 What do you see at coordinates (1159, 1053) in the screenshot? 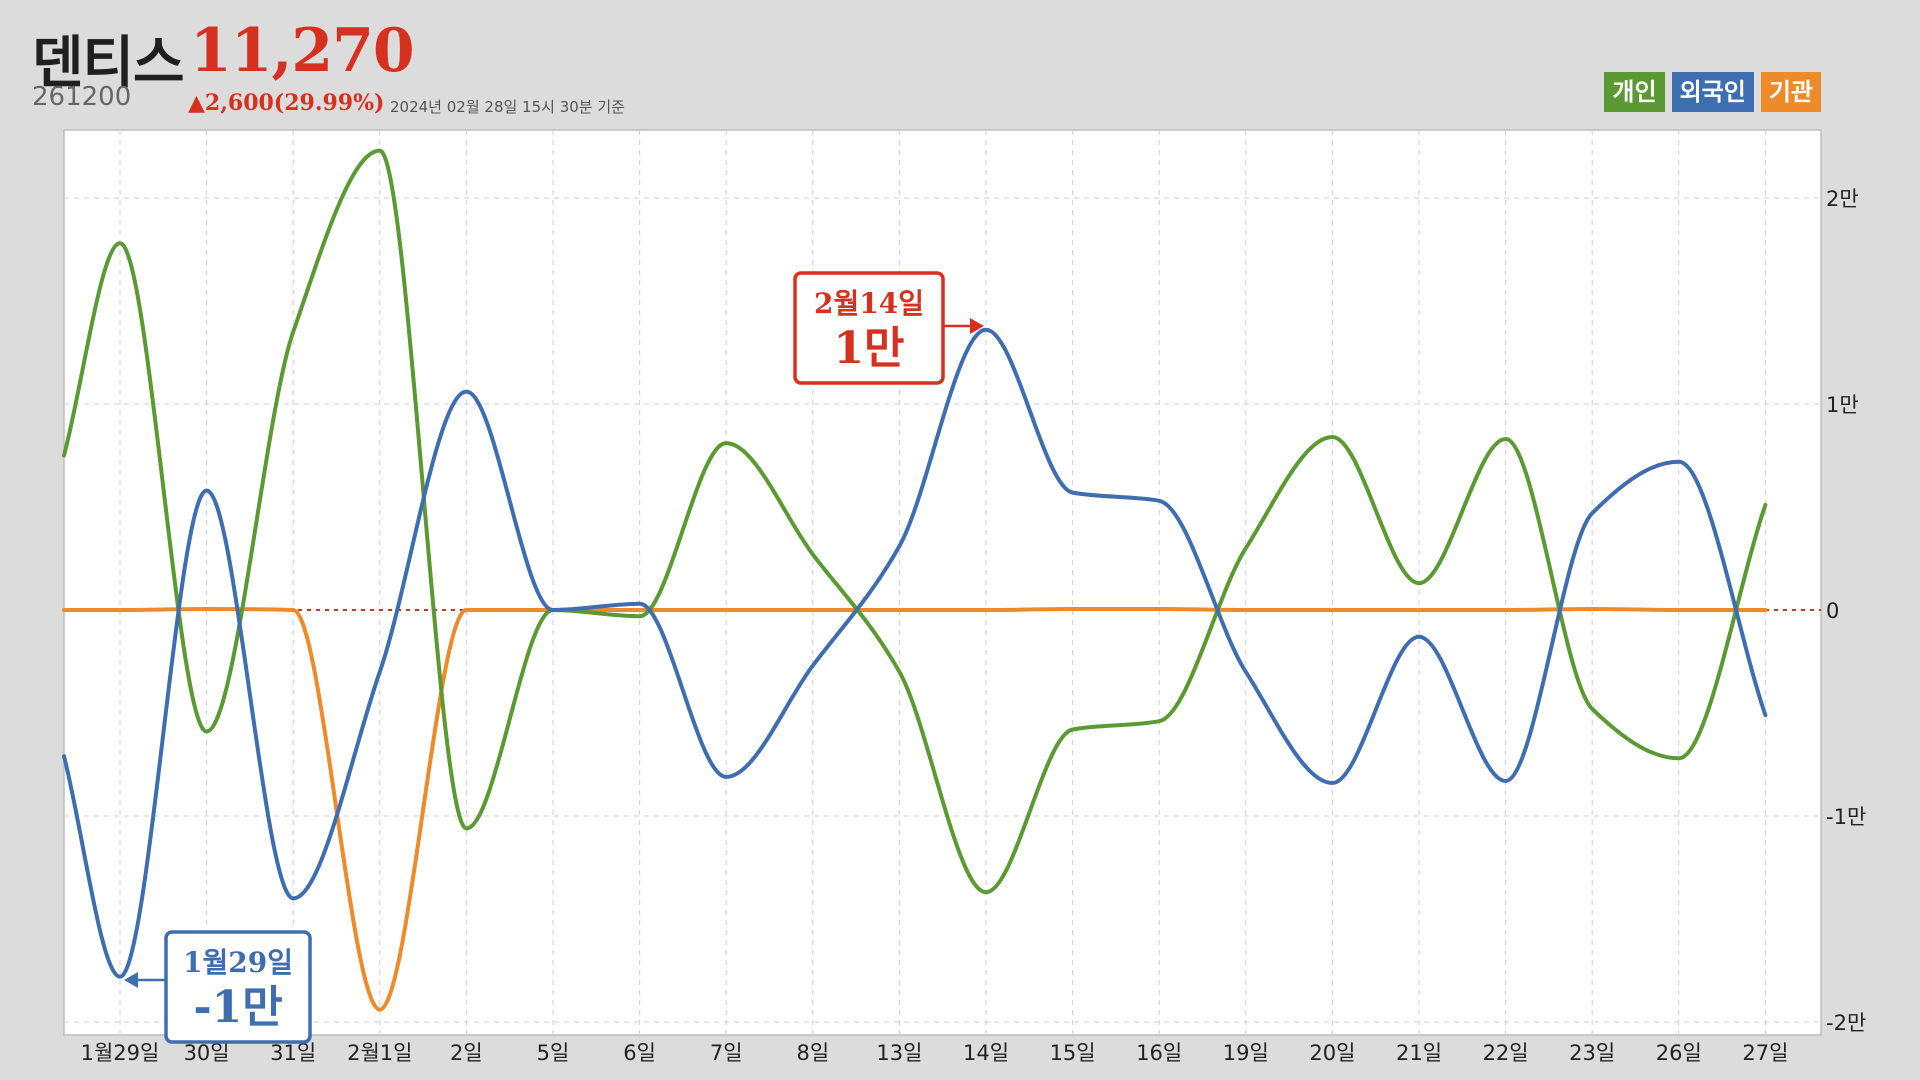
I see `x-tick-label: 16일` at bounding box center [1159, 1053].